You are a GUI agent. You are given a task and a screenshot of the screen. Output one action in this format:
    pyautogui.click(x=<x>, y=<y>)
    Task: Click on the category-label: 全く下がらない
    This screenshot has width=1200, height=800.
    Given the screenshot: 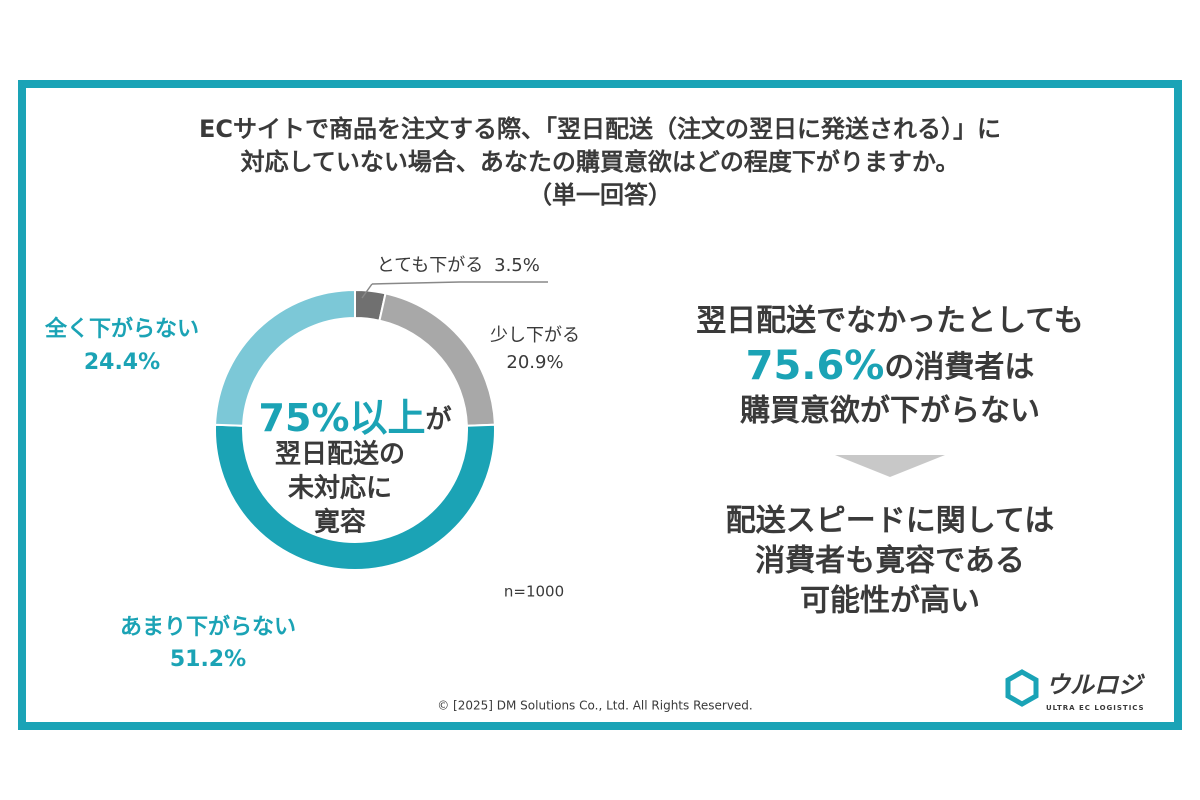 What is the action you would take?
    pyautogui.click(x=121, y=329)
    